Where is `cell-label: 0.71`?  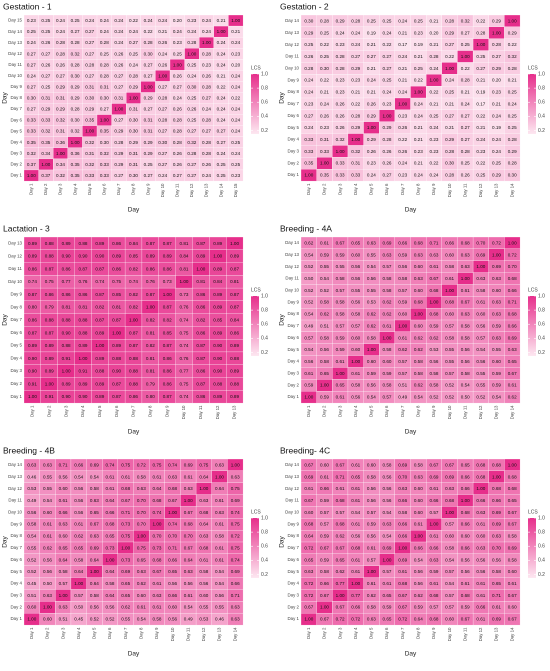
cell-label: 0.71 is located at coordinates (235, 595).